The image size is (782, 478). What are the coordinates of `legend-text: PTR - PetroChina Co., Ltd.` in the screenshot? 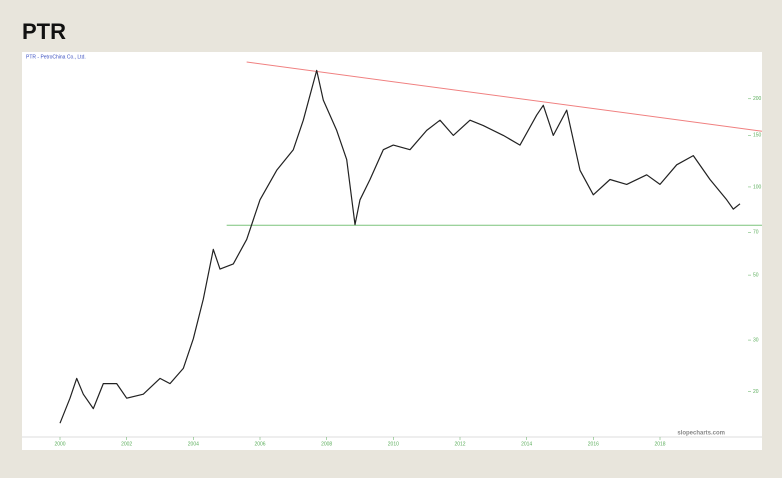 It's located at (56, 57).